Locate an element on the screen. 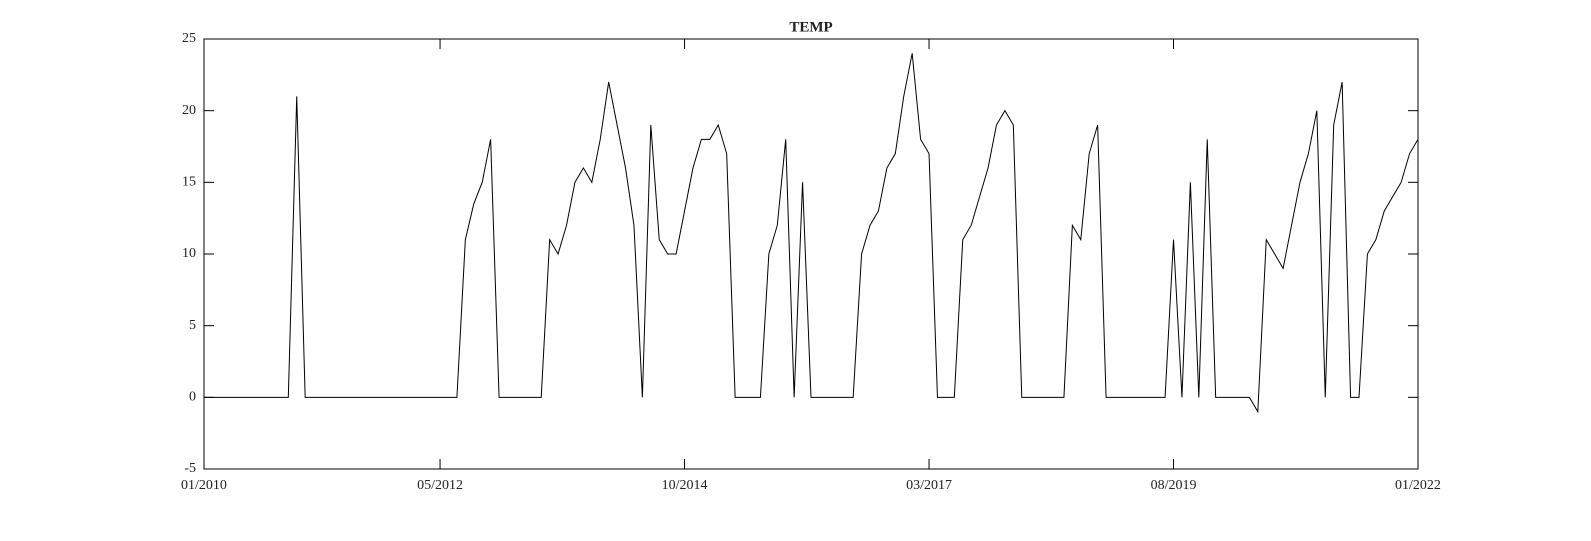 The image size is (1591, 541). chart-title: TEMP is located at coordinates (810, 27).